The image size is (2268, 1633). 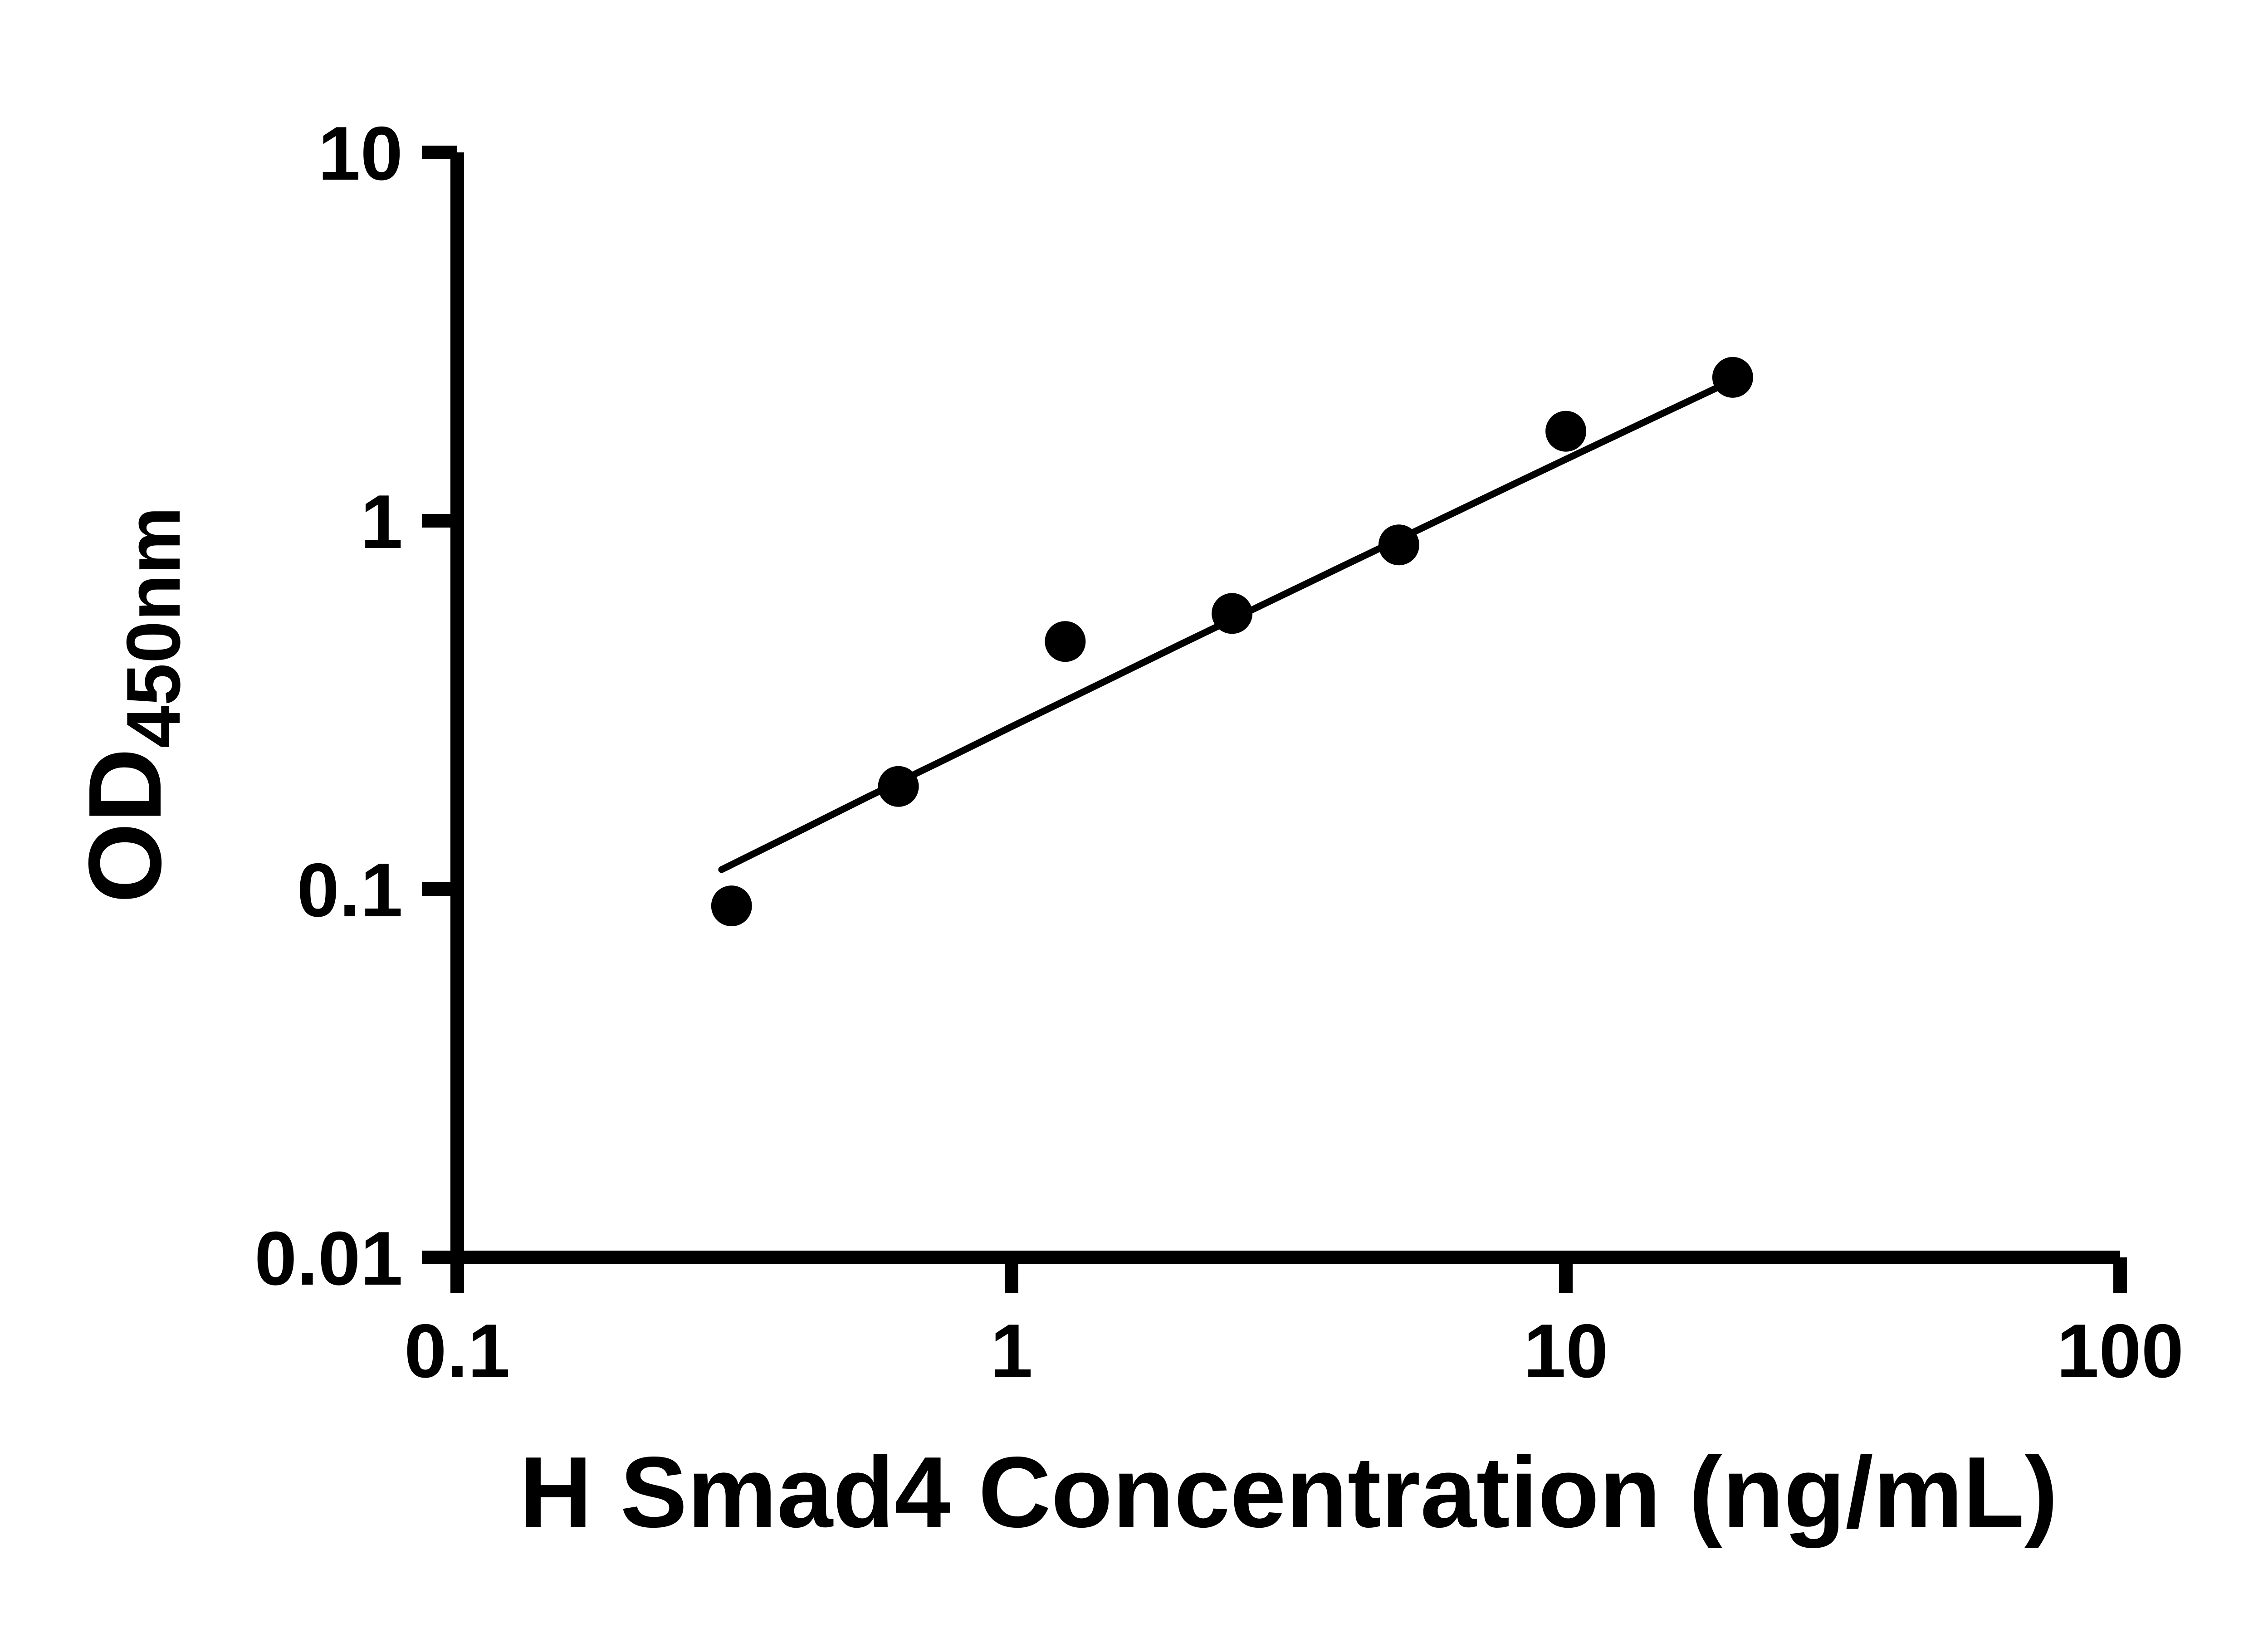 What do you see at coordinates (382, 521) in the screenshot?
I see `y-tick-label: 1` at bounding box center [382, 521].